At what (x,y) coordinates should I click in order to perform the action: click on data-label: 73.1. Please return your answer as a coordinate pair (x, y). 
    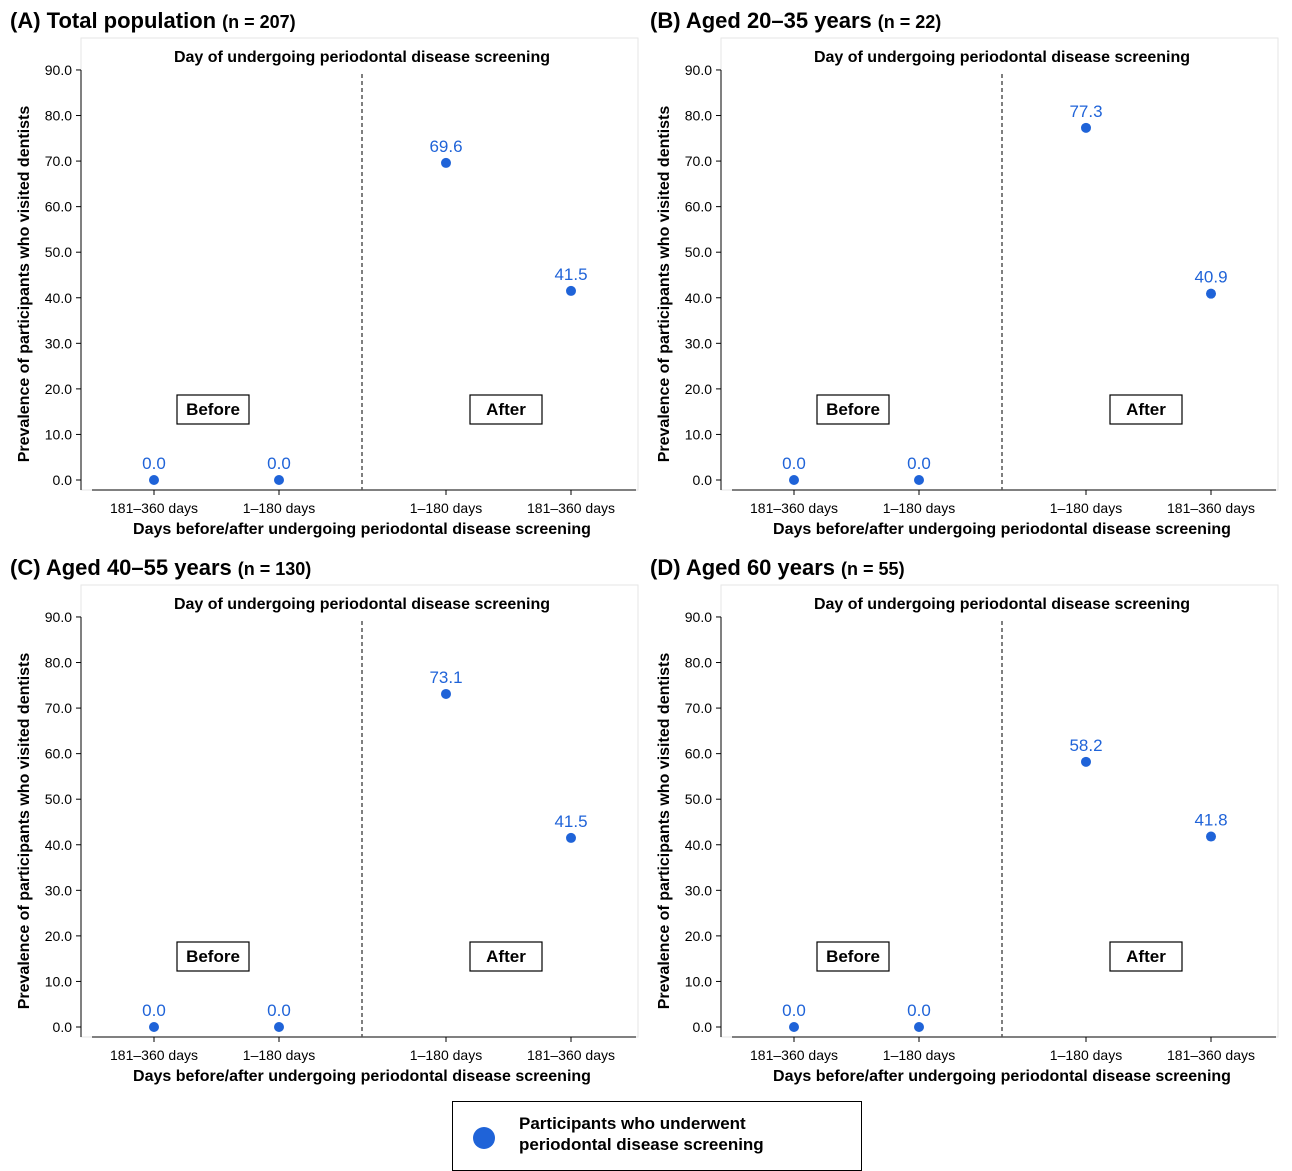
    Looking at the image, I should click on (445, 677).